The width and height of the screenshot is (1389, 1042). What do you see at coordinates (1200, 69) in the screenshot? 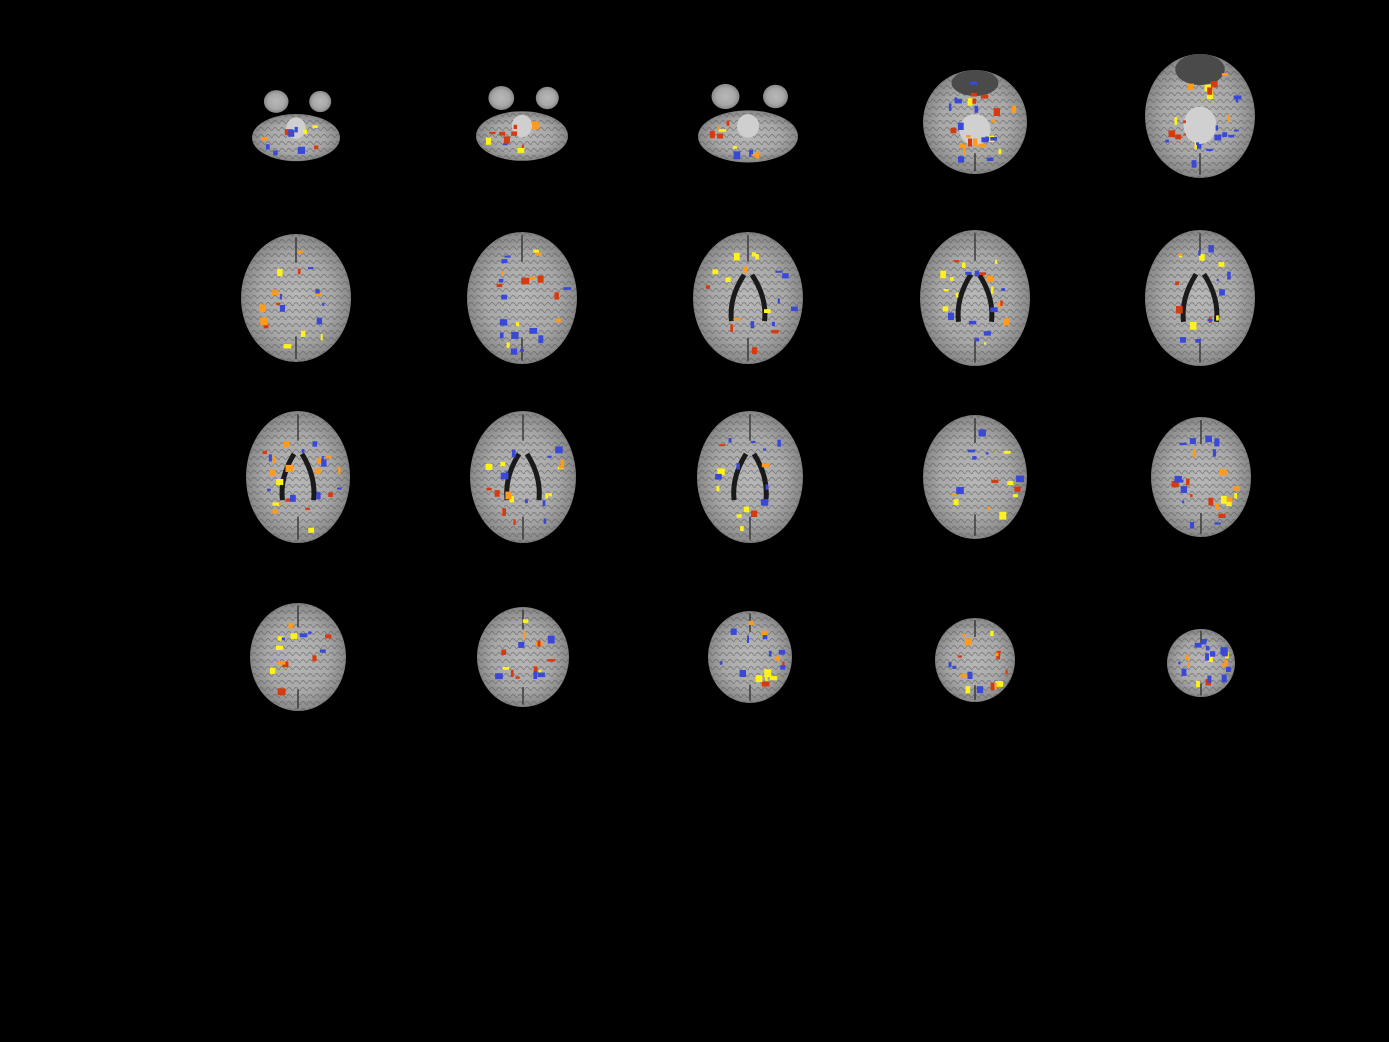
I see `orbital-region` at bounding box center [1200, 69].